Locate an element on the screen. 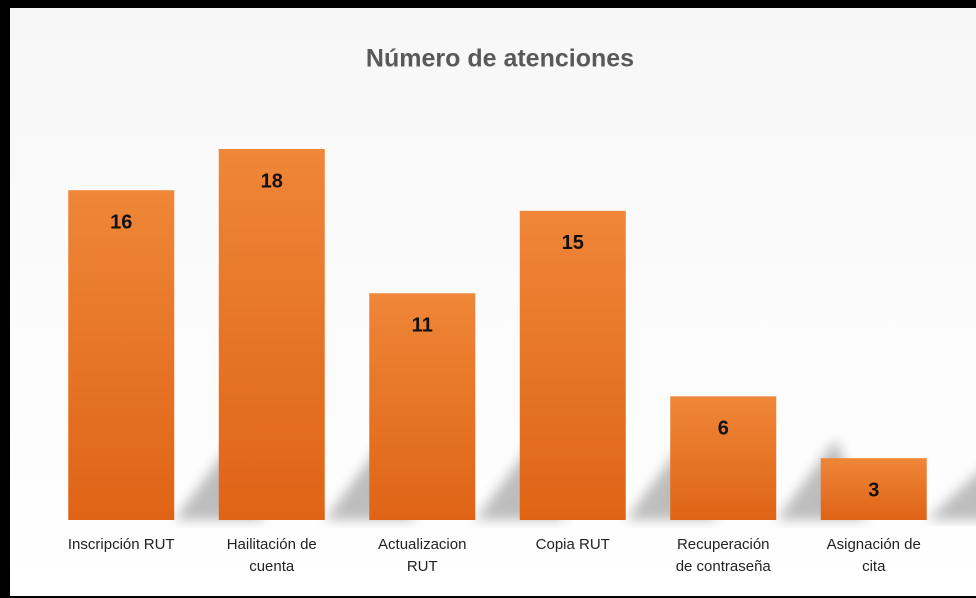 This screenshot has width=976, height=598. x-tick-label: Hailitación de cuenta is located at coordinates (271, 555).